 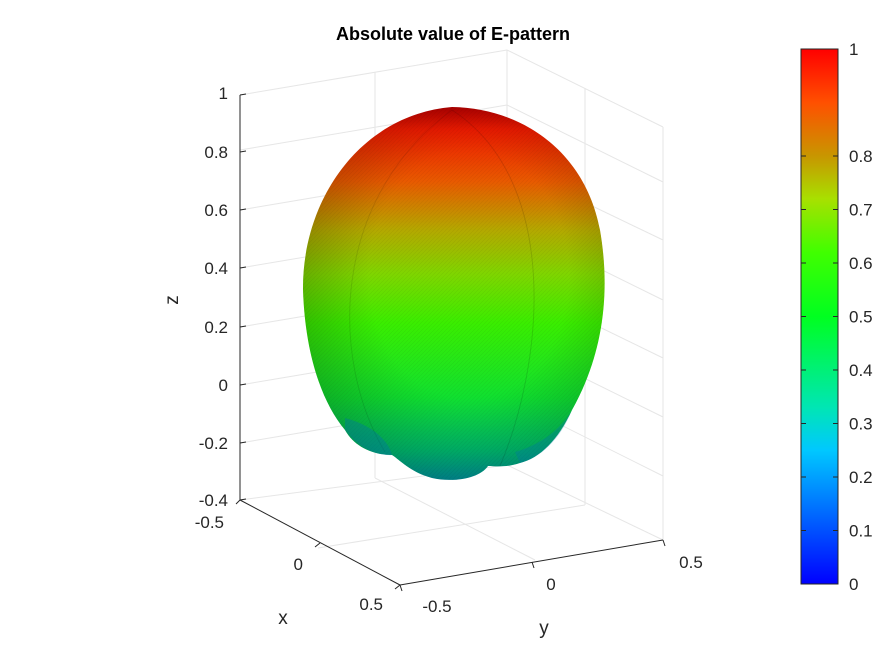 I want to click on colorbar-labels: 0 0.1 0.2 0.3 0.4 0.5 0.6 0.7 0.8 1, so click(x=861, y=317).